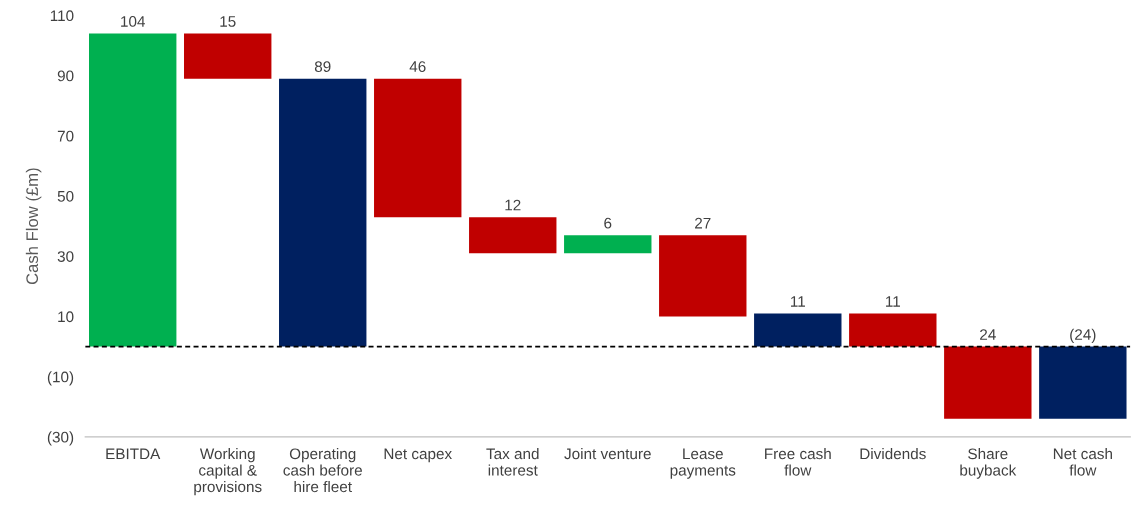 The height and width of the screenshot is (514, 1136). Describe the element at coordinates (60, 438) in the screenshot. I see `y-tick-label: (30)` at that location.